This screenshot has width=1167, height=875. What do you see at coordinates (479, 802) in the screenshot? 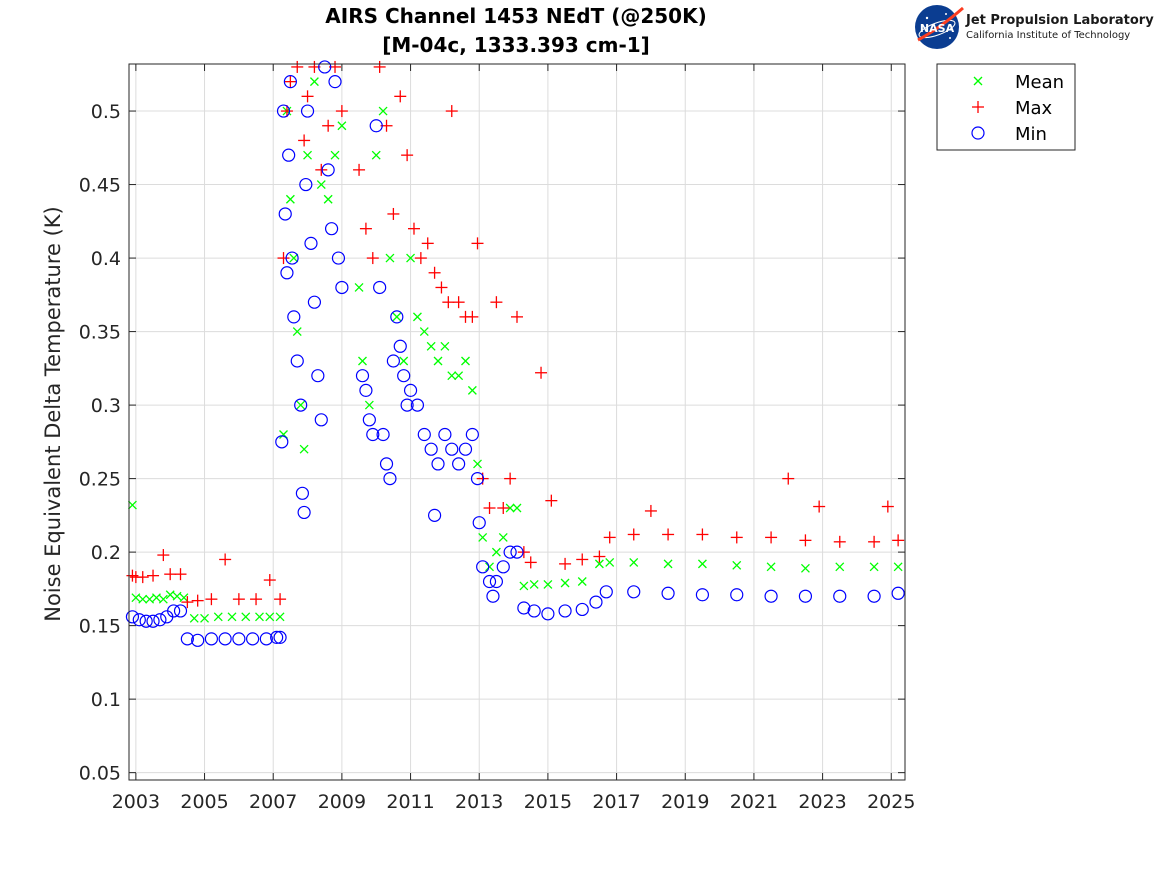
I see `x-tick-label: 2013` at bounding box center [479, 802].